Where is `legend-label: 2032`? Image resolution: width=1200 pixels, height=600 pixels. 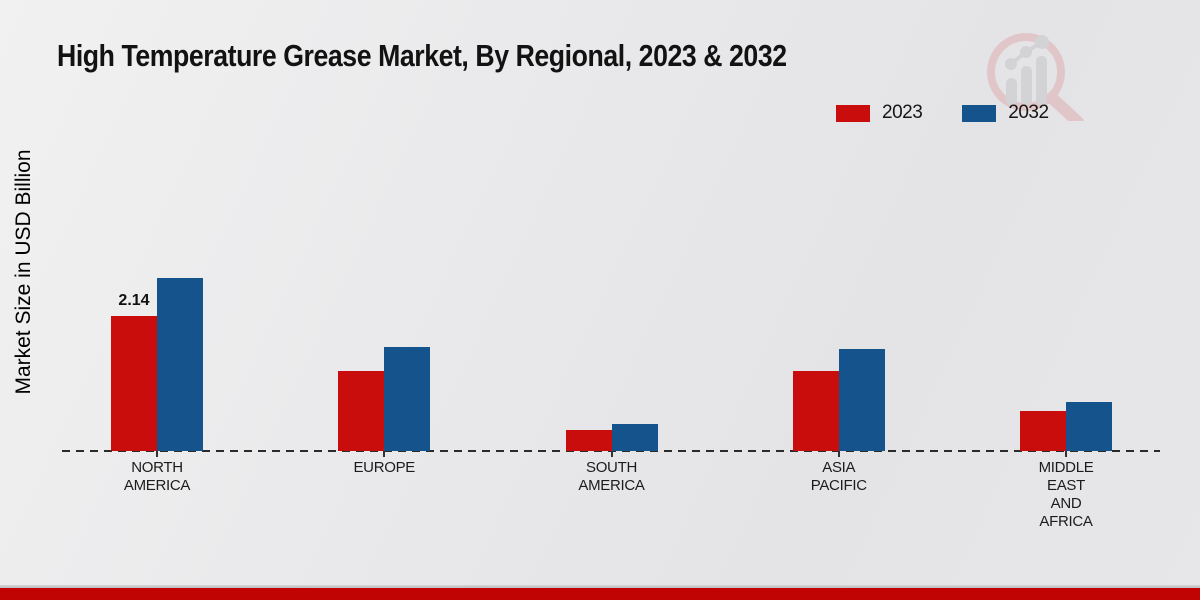 legend-label: 2032 is located at coordinates (1028, 112).